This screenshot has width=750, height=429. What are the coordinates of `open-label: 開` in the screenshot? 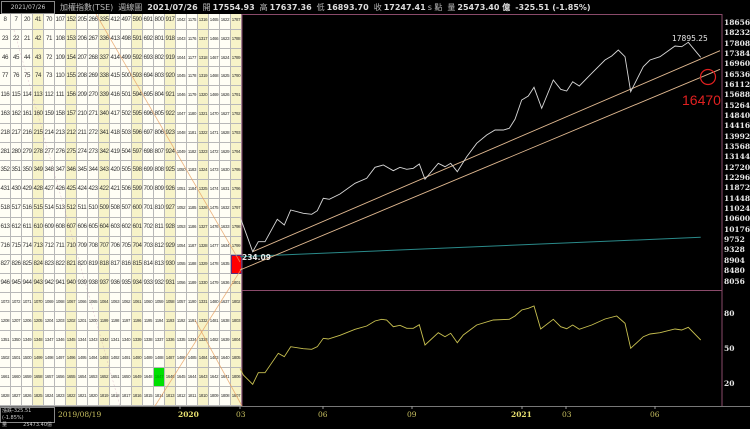 It's located at (206, 7).